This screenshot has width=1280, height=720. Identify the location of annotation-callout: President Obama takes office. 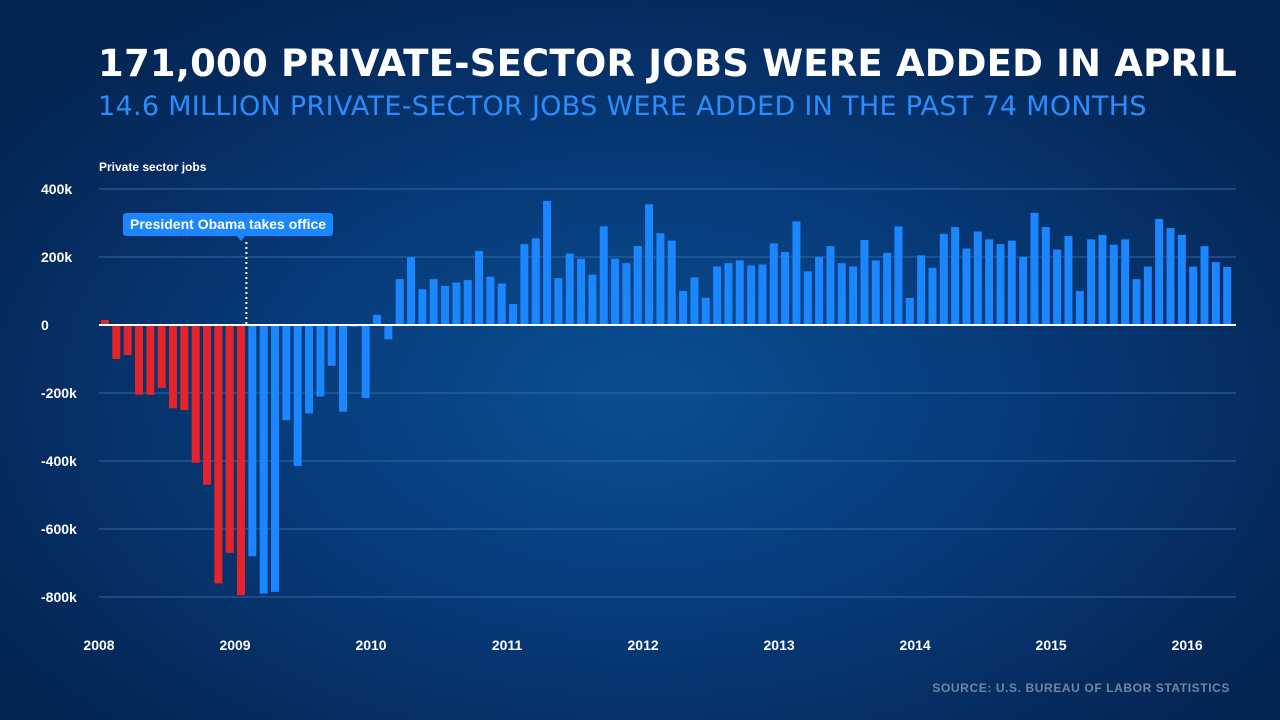
(228, 224).